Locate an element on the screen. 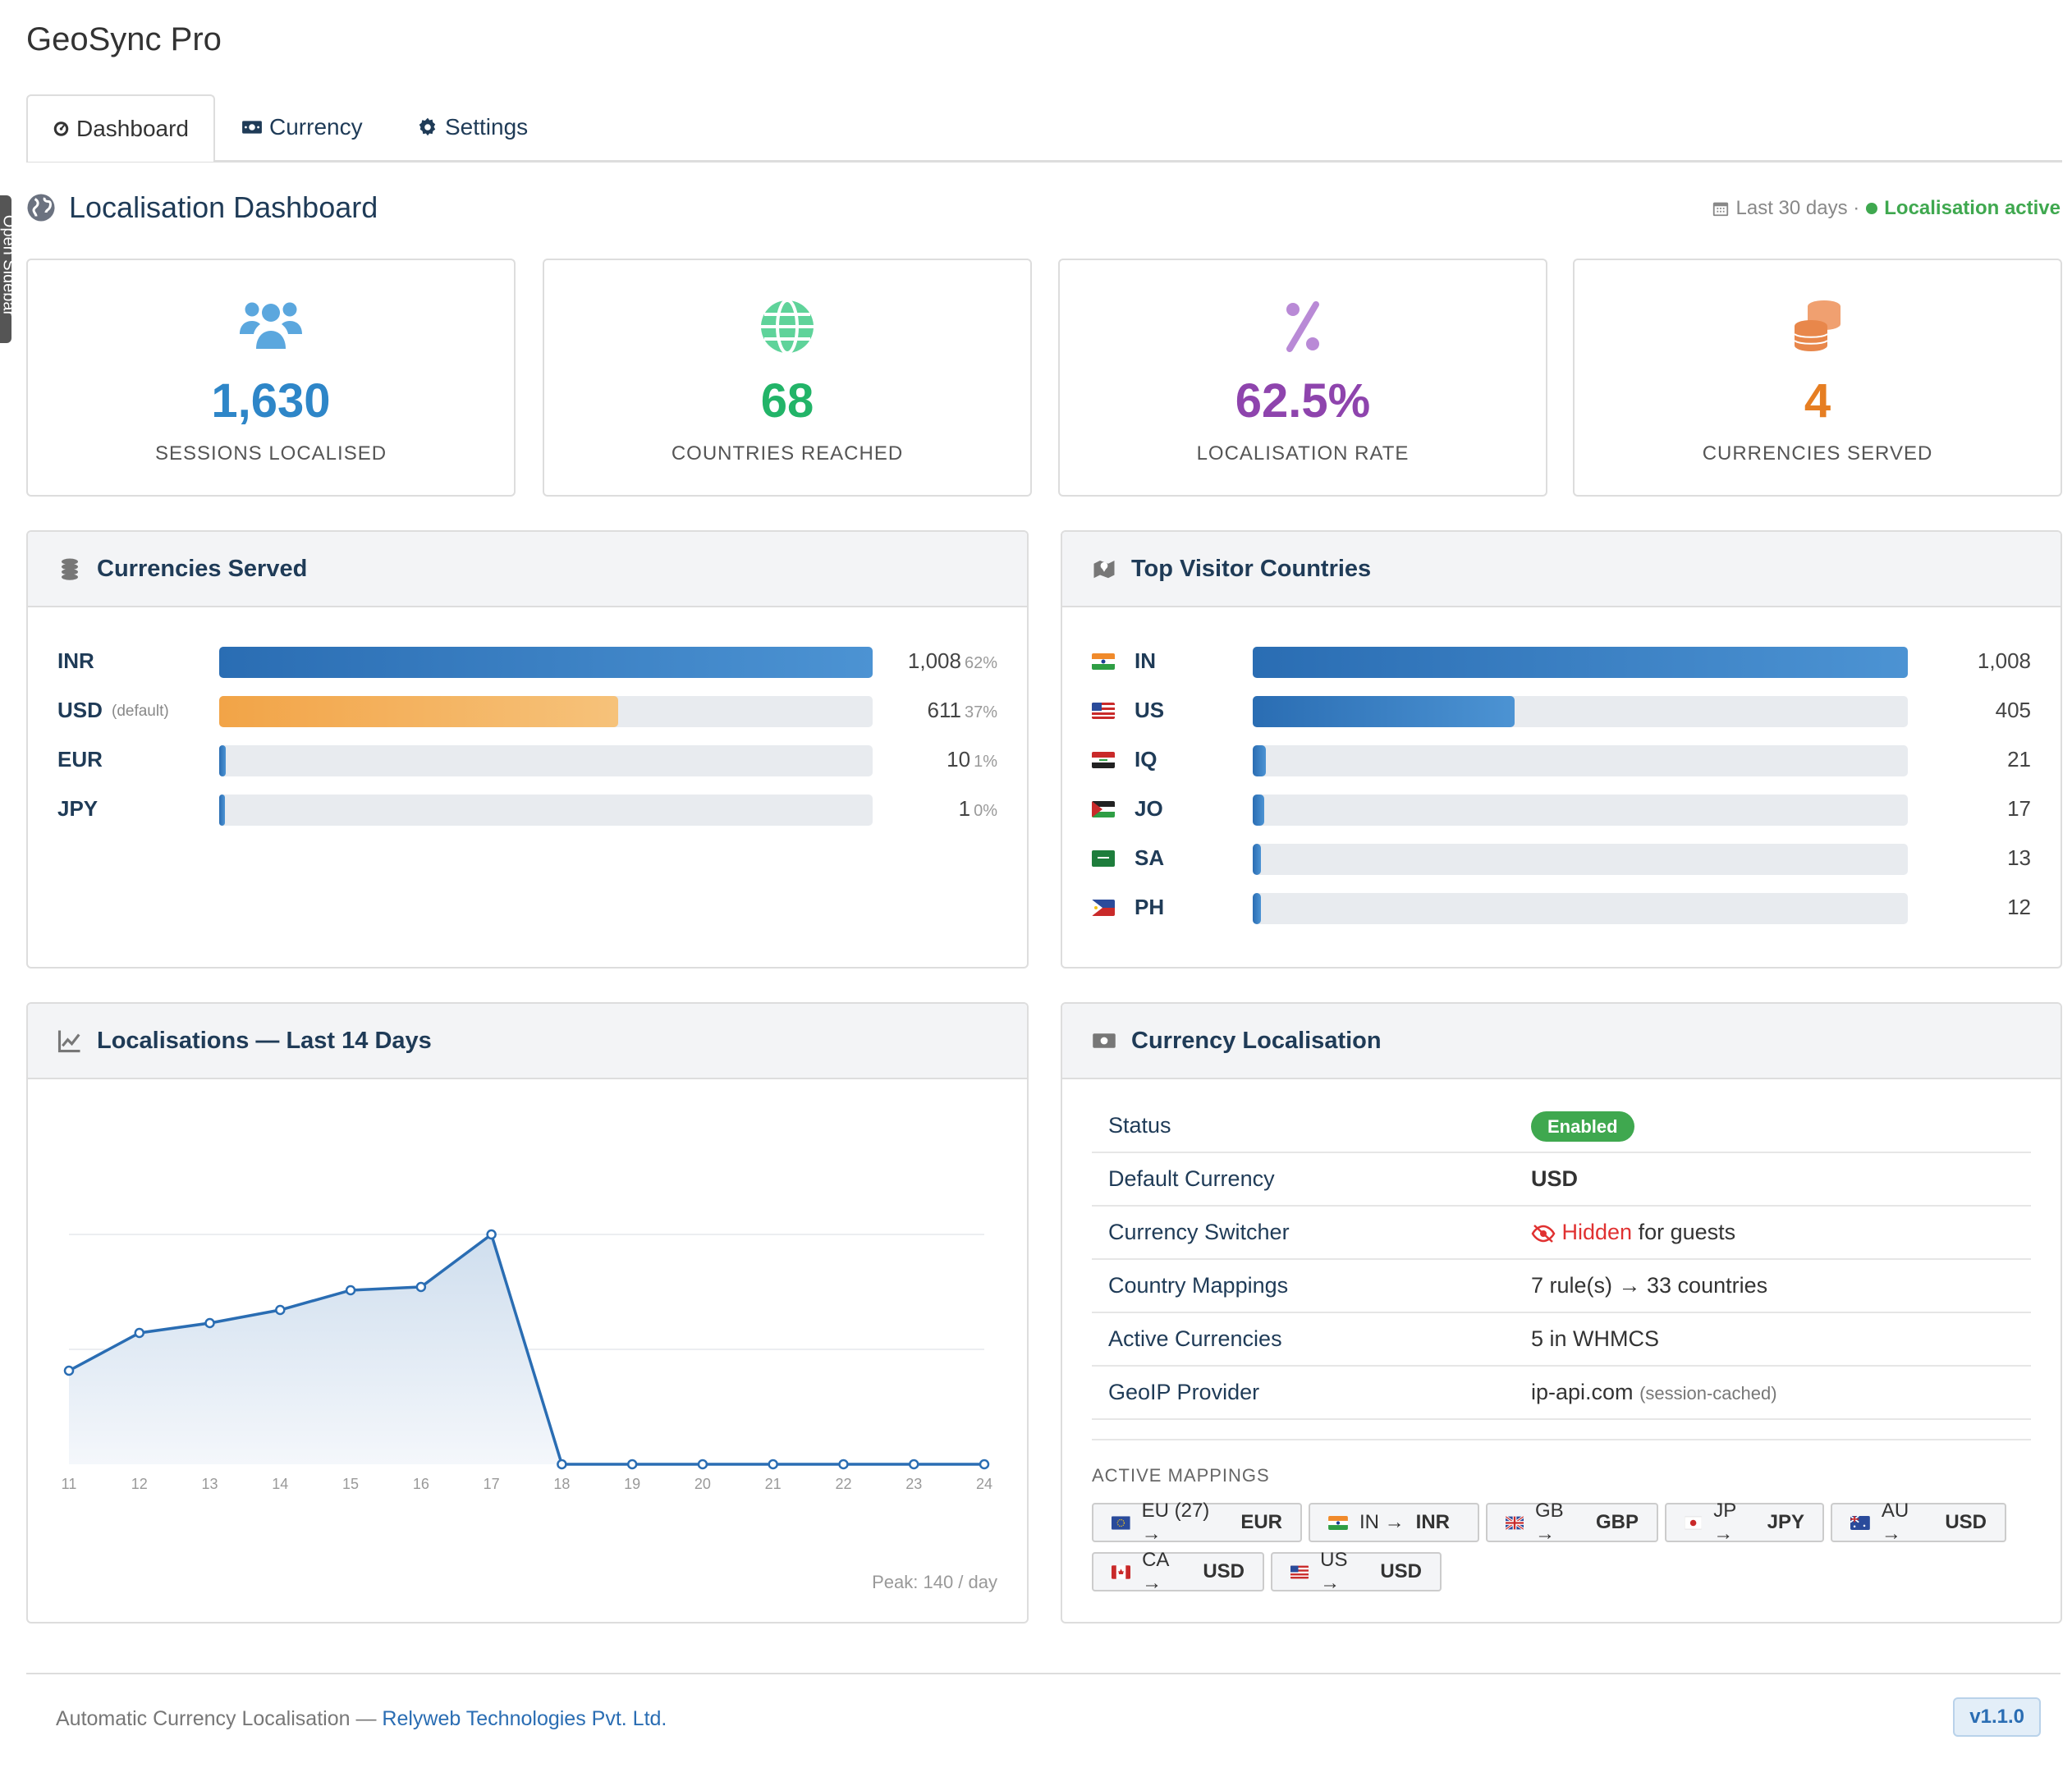  currency-pct: 0% is located at coordinates (985, 811).